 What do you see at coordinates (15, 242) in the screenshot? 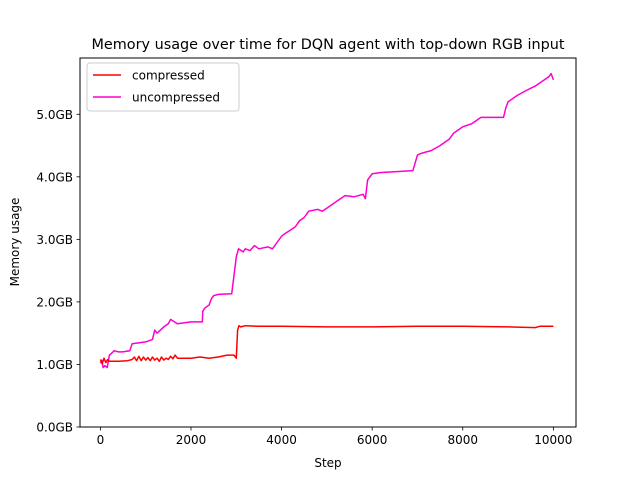
I see `y-axis-label: Memory usage` at bounding box center [15, 242].